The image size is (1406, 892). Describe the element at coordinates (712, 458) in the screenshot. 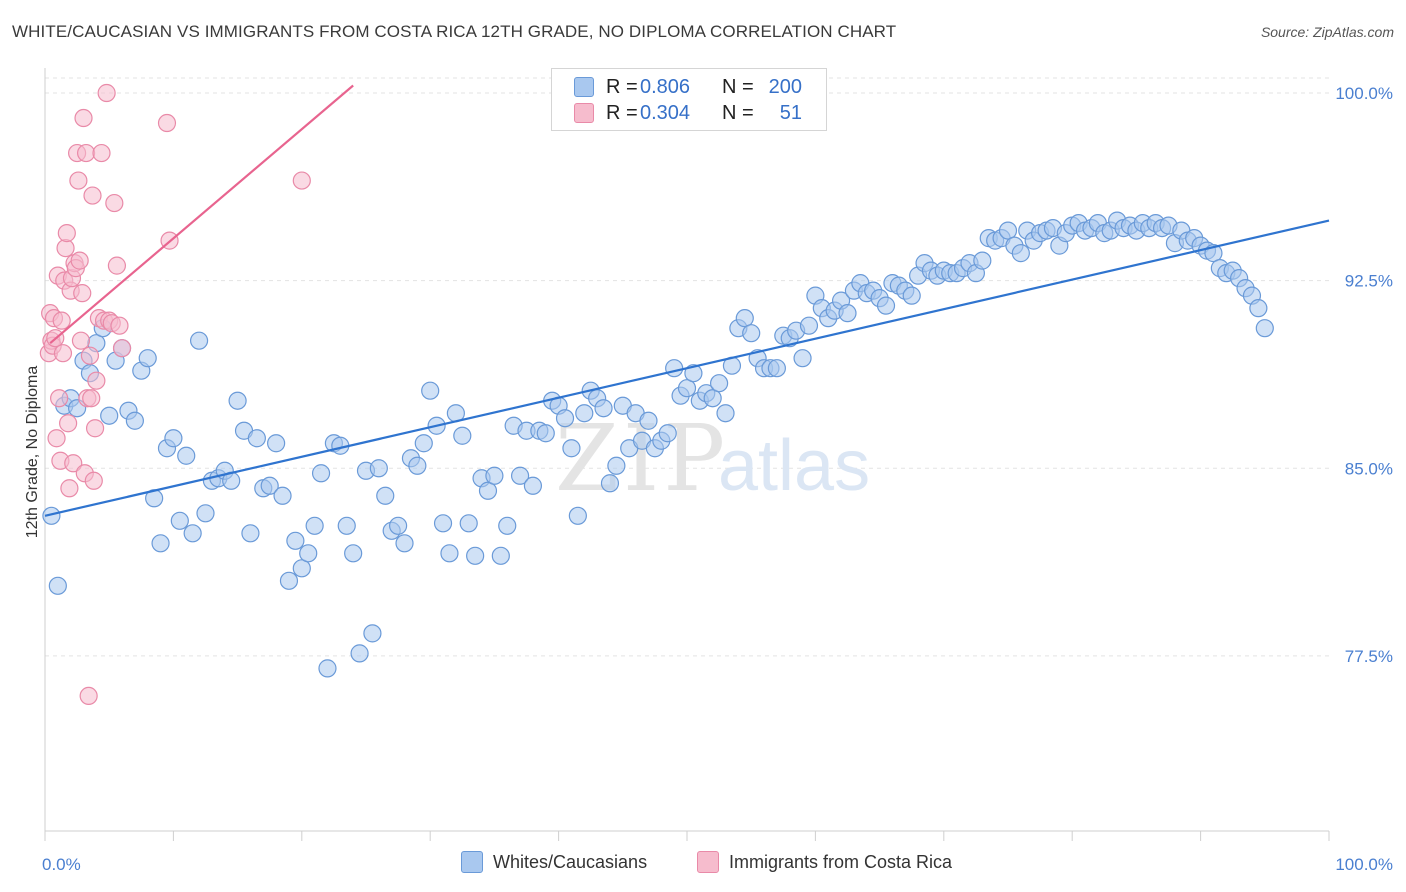

I see `watermark: ZIP atlas` at that location.